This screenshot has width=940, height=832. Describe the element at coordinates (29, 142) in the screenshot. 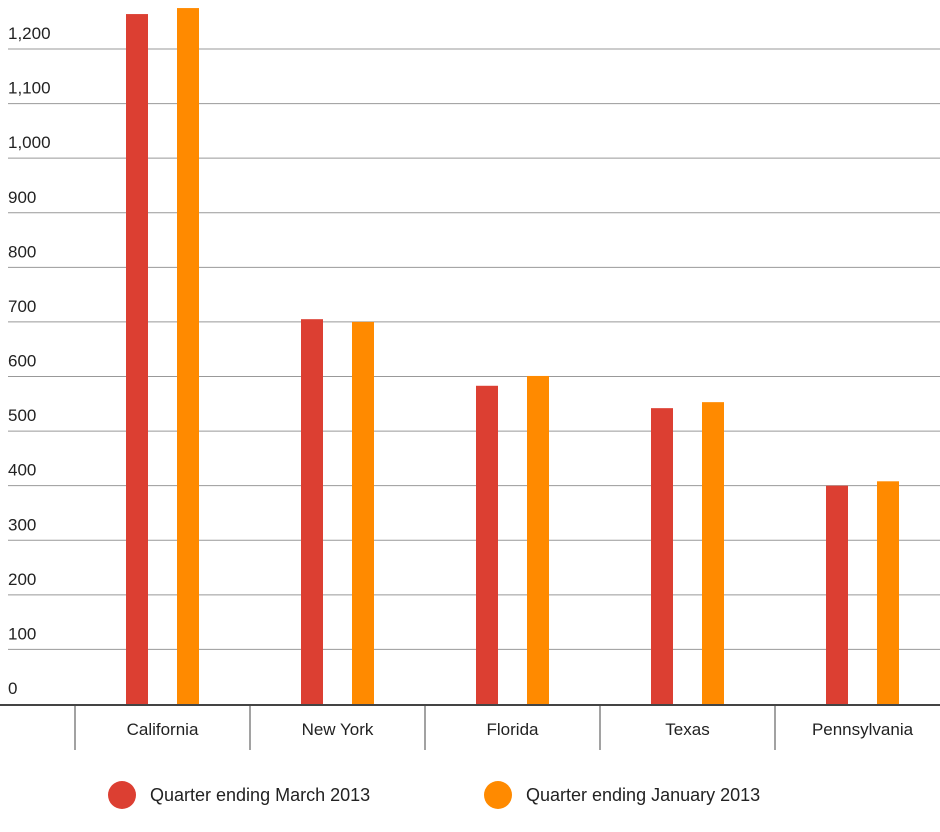

I see `y-tick-label: 1,000` at that location.